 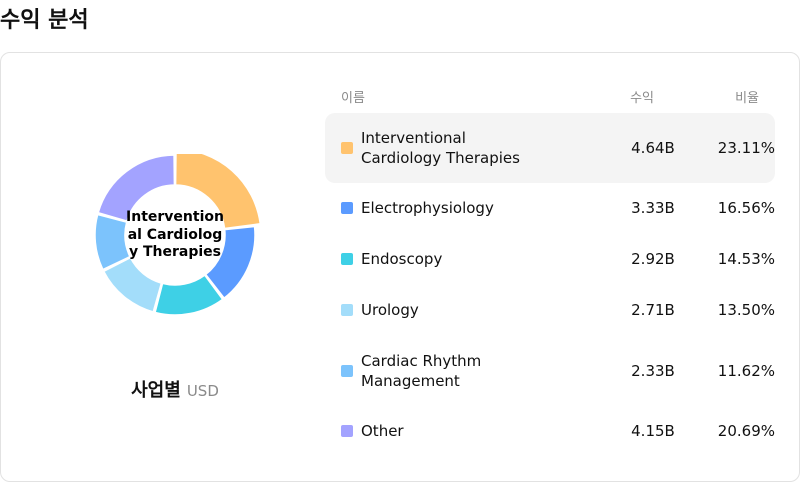 What do you see at coordinates (653, 148) in the screenshot?
I see `row-revenue: 4.64B` at bounding box center [653, 148].